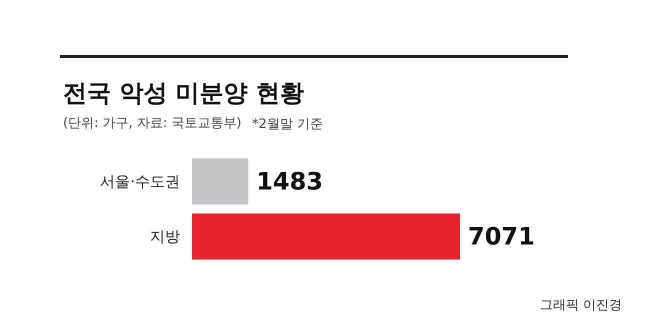 This screenshot has width=658, height=332. What do you see at coordinates (140, 181) in the screenshot?
I see `y-tick-label: 서울·수도권` at bounding box center [140, 181].